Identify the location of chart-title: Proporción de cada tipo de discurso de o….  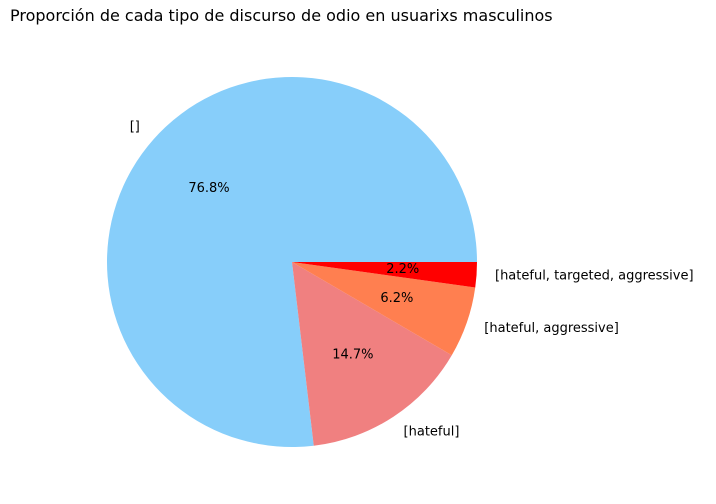
(281, 15).